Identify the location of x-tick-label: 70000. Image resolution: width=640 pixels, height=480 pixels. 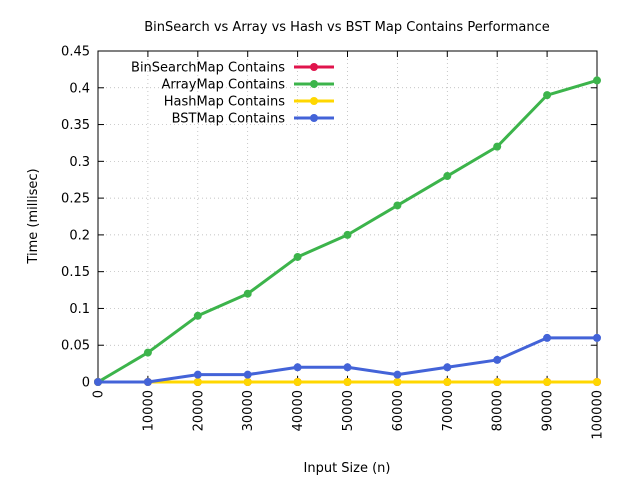
(448, 410).